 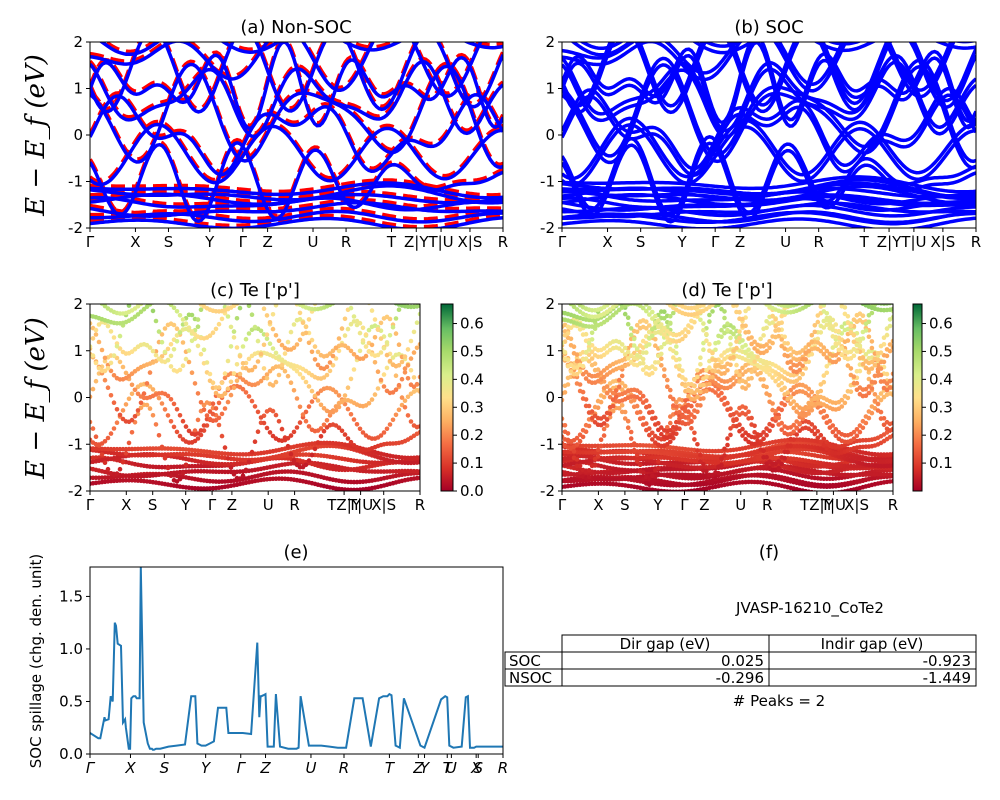 I want to click on panel-a-ylabel: E − E_f (eV), so click(x=36, y=135).